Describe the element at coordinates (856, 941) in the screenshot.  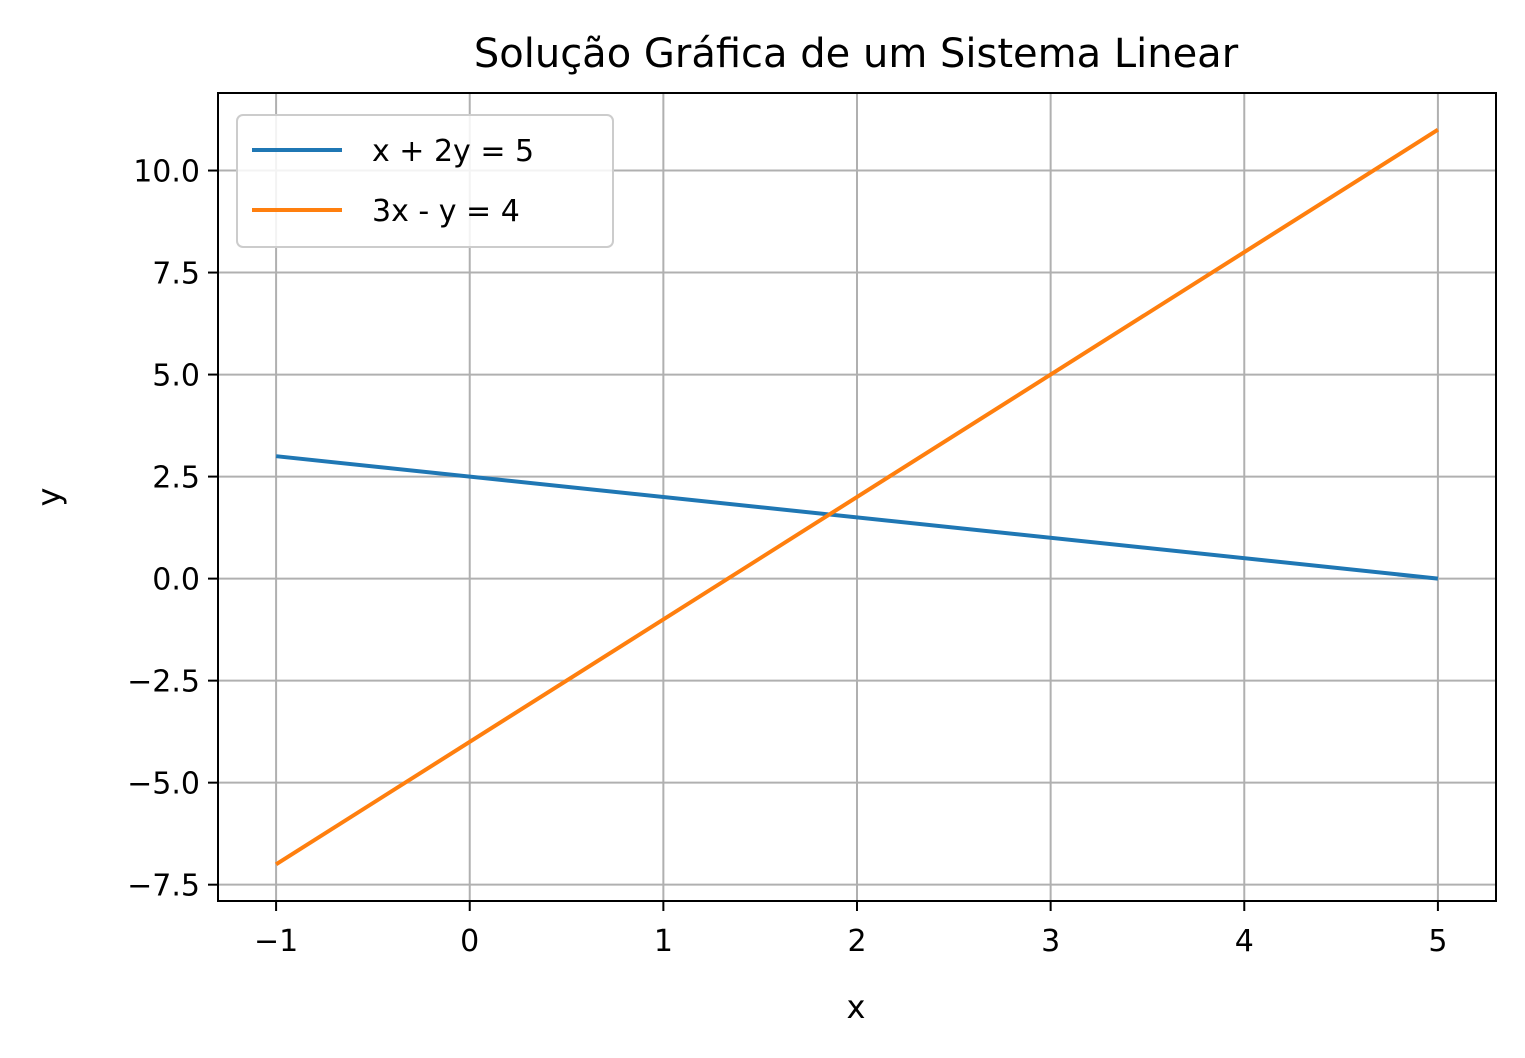
I see `x-tick-label: 2` at that location.